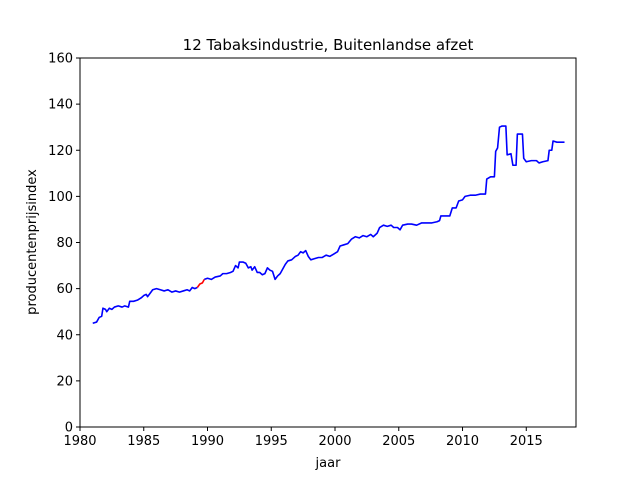 The width and height of the screenshot is (640, 480). What do you see at coordinates (64, 289) in the screenshot?
I see `y-tick-label: 60` at bounding box center [64, 289].